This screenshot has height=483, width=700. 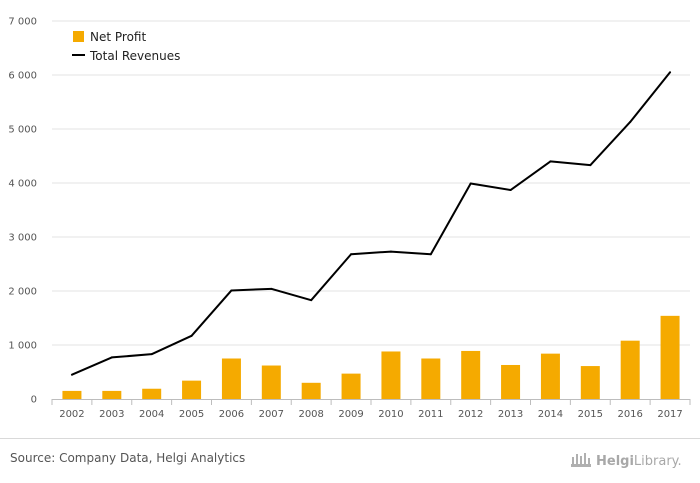 I want to click on x-tick-label: 2007, so click(x=271, y=414).